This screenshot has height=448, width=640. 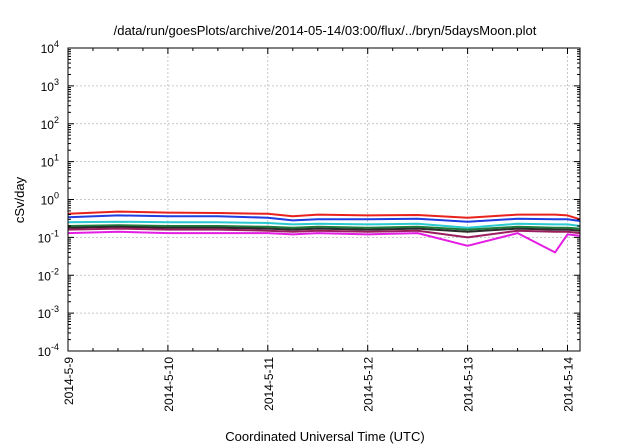 I want to click on y-tick-label: 10⁴, so click(x=50, y=47).